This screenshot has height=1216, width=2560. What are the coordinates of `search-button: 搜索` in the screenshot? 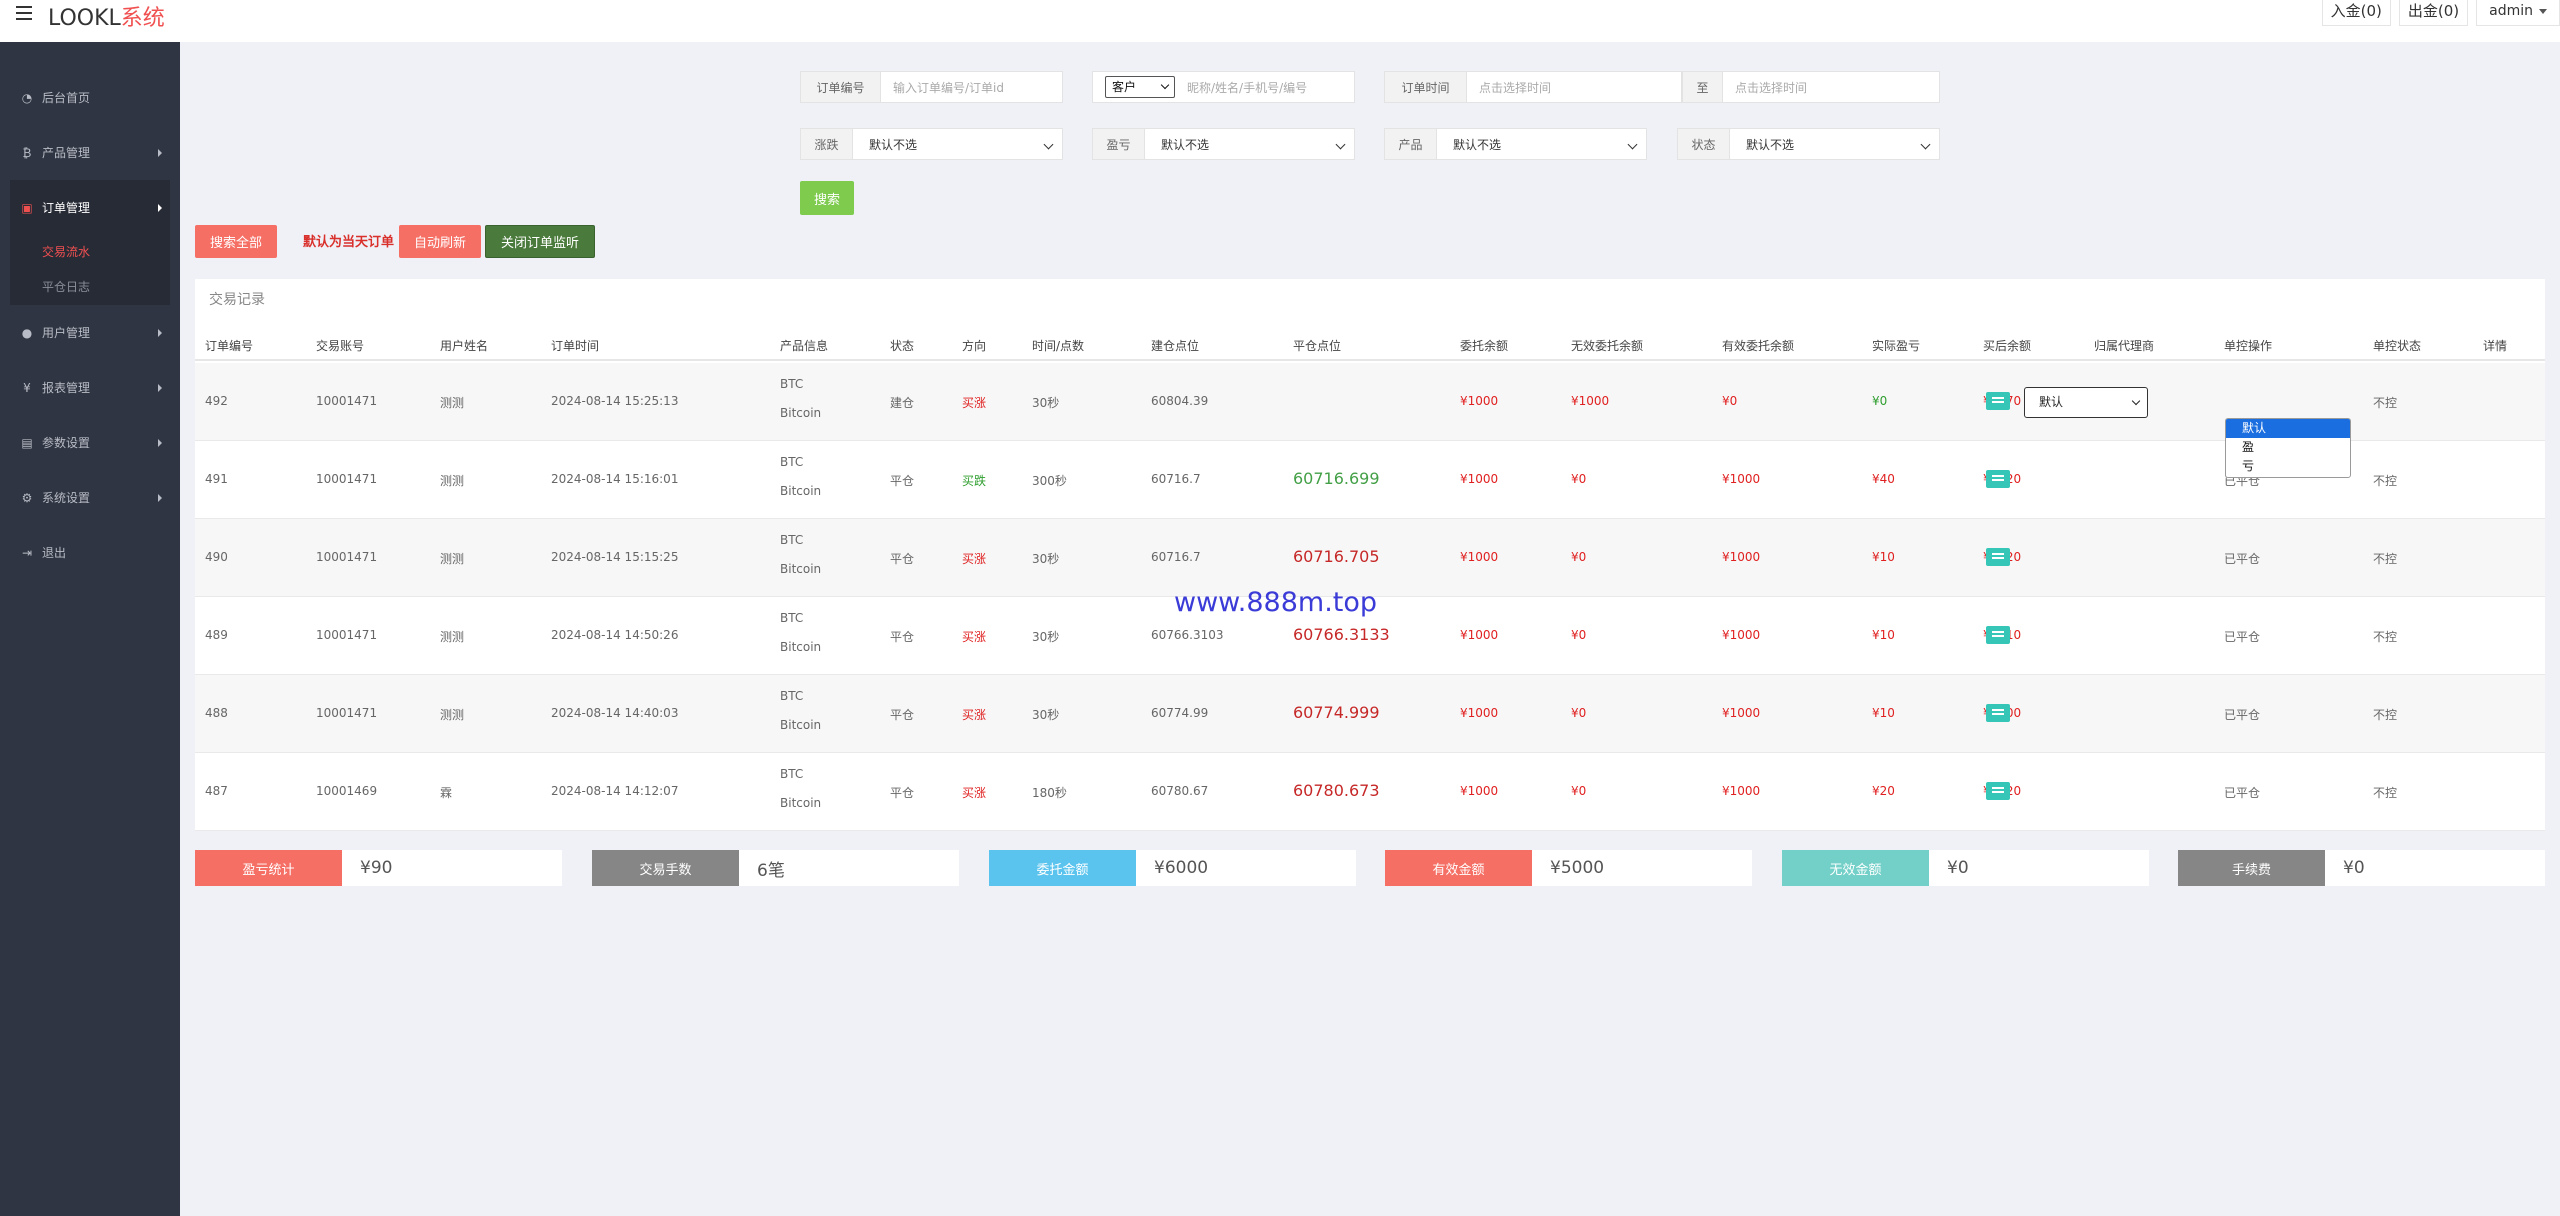 It's located at (827, 198).